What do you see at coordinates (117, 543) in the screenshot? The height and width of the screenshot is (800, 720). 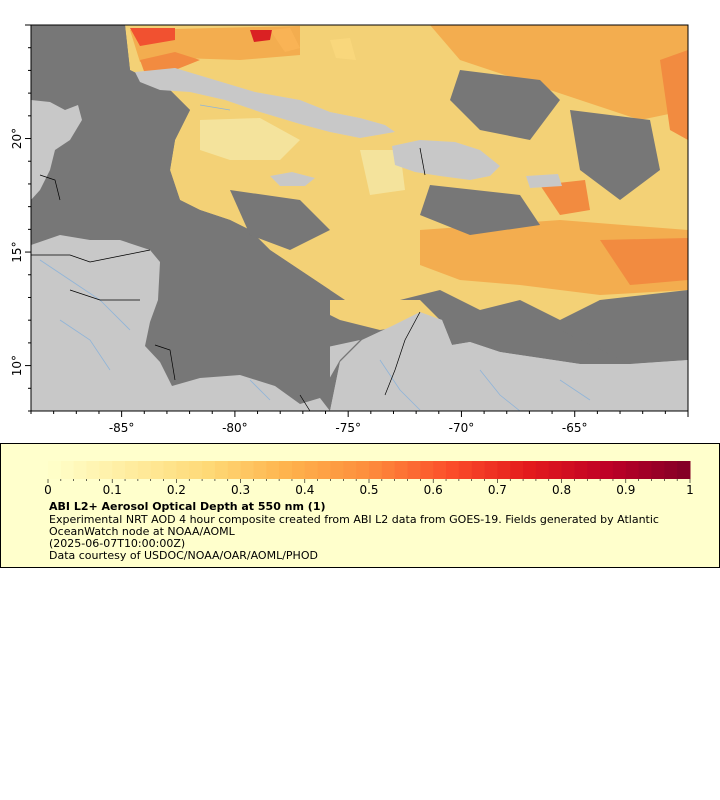 I see `legend-timestamp: (2025-06-07T10:00:00Z)` at bounding box center [117, 543].